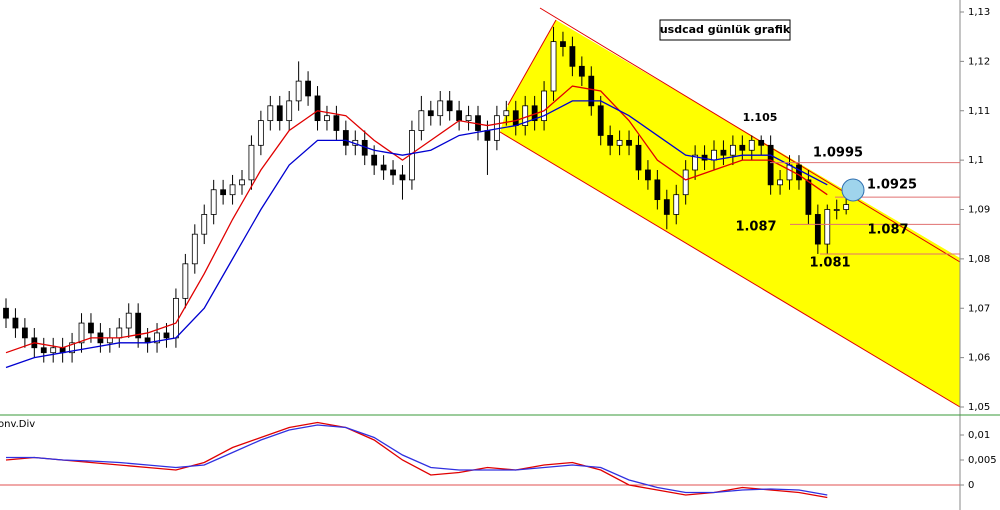 The height and width of the screenshot is (510, 1000). I want to click on y-tick-label: 1,11, so click(979, 111).